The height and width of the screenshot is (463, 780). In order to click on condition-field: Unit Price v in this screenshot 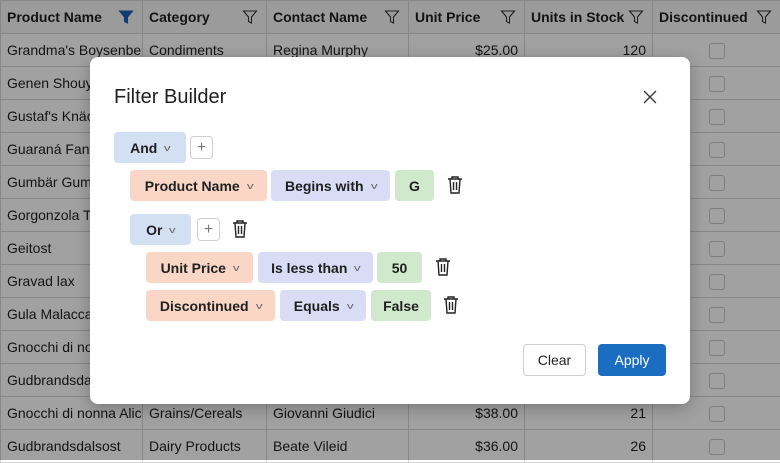, I will do `click(199, 267)`.